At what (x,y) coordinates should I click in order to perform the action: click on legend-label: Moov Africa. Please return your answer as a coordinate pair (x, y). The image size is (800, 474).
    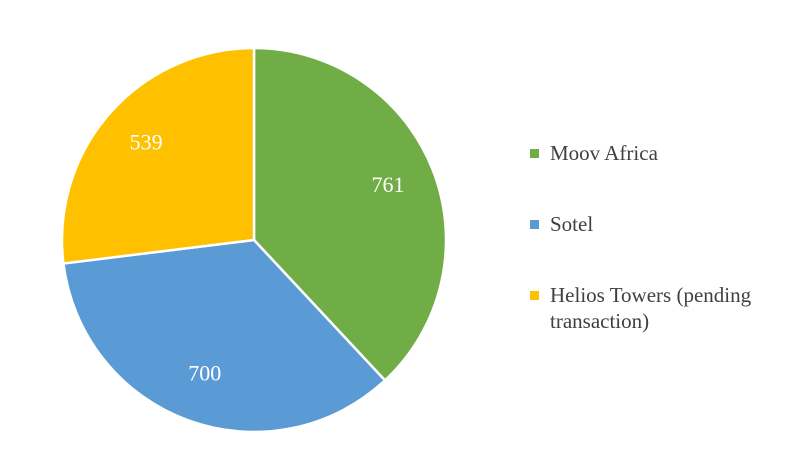
    Looking at the image, I should click on (604, 153).